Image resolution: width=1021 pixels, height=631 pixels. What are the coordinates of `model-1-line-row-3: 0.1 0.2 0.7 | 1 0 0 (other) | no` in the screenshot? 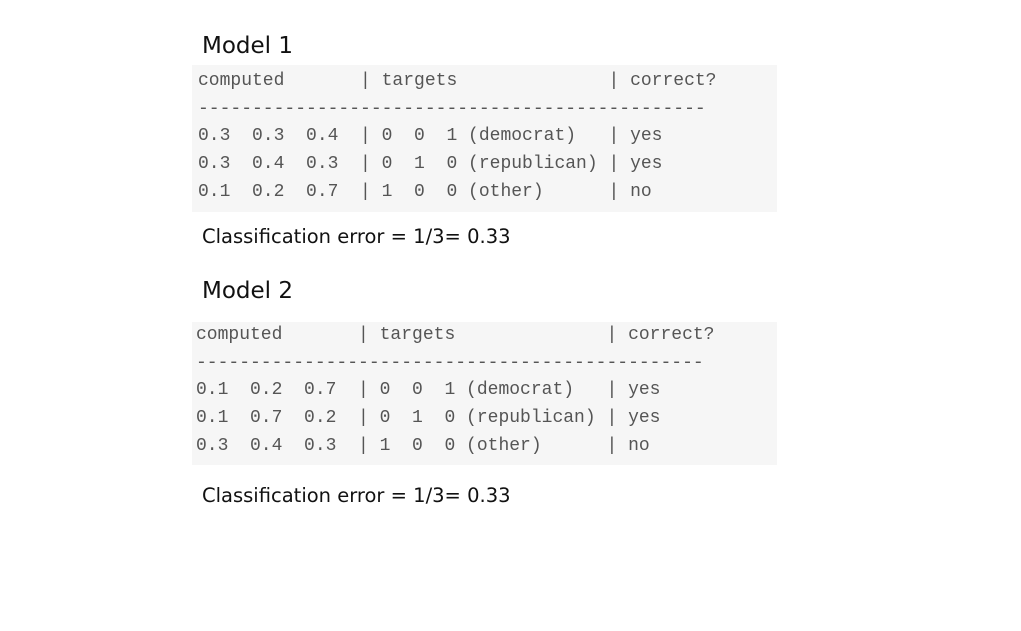 It's located at (425, 191).